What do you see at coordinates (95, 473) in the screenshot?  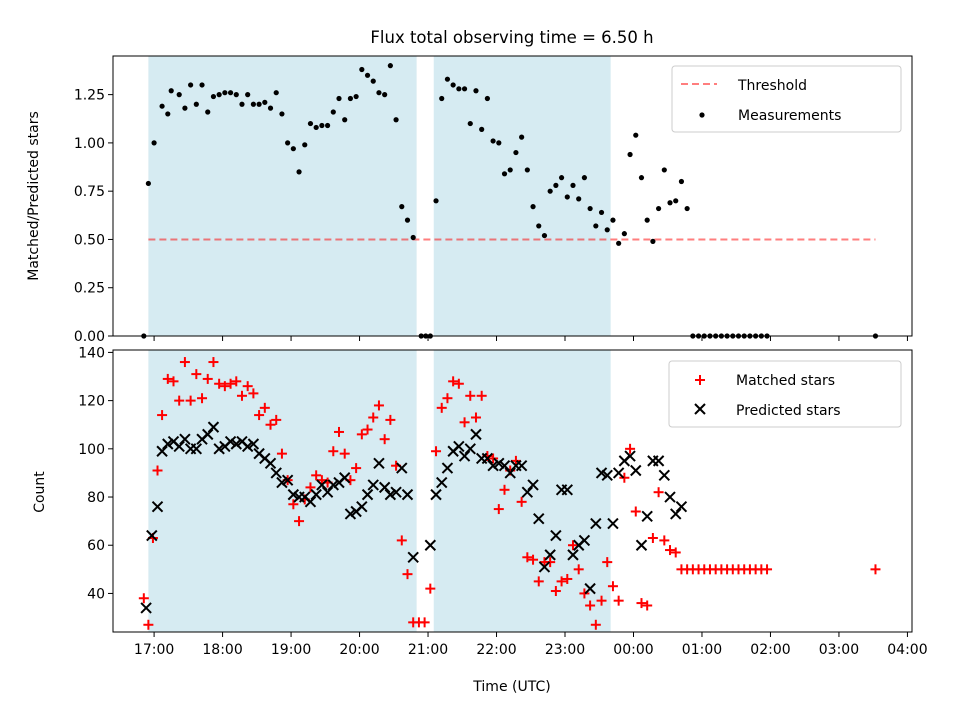 I see `y-axis-ticks: 40 60 80 100 120 140` at bounding box center [95, 473].